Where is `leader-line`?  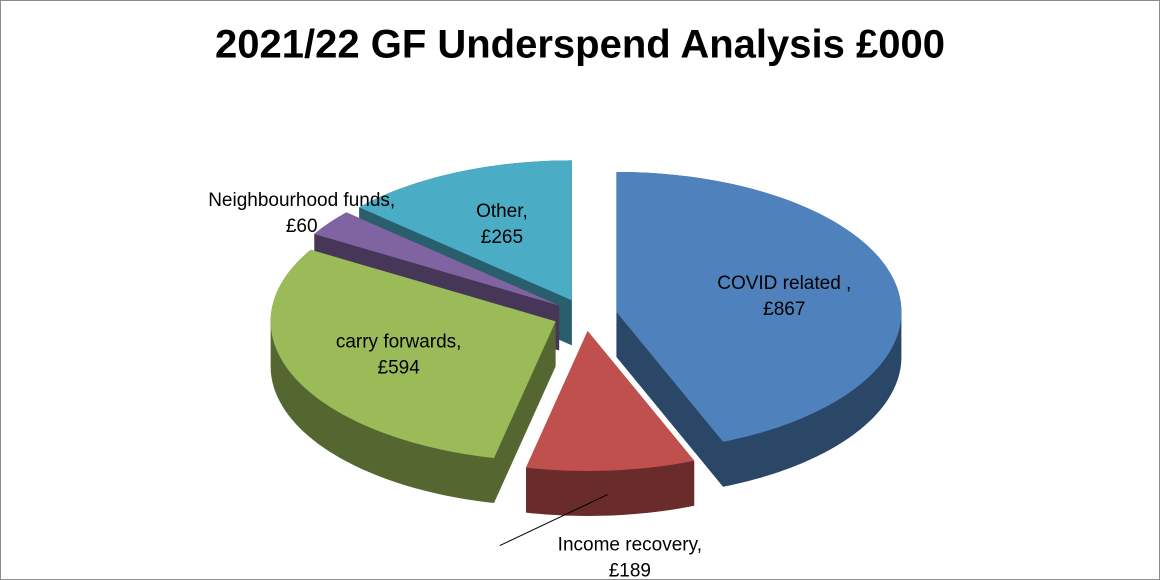 leader-line is located at coordinates (553, 520).